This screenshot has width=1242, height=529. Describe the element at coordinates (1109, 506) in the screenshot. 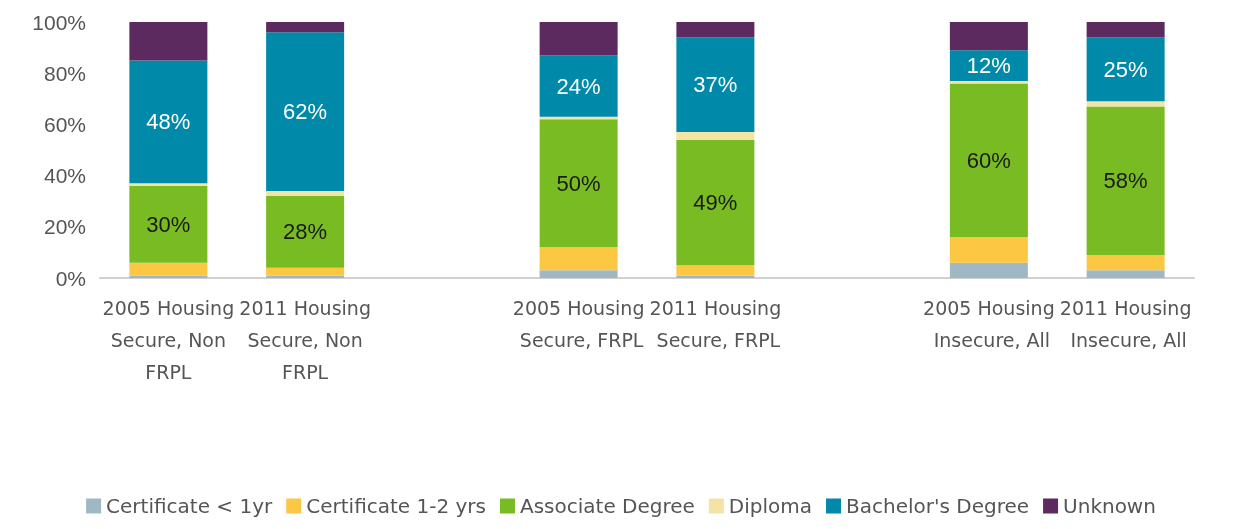

I see `legend-label: Unknown` at that location.